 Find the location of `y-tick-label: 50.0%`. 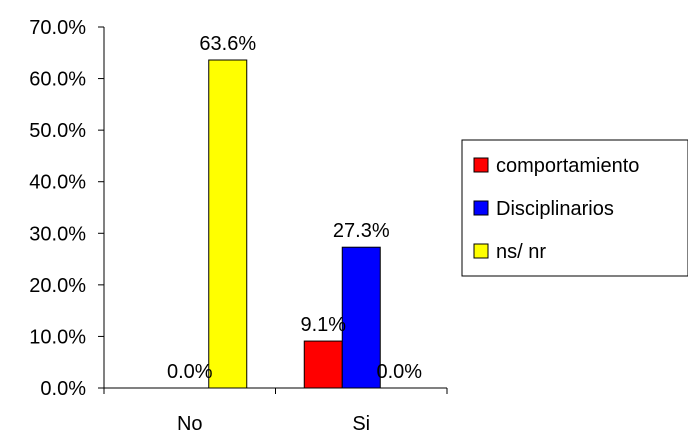

y-tick-label: 50.0% is located at coordinates (57, 131).